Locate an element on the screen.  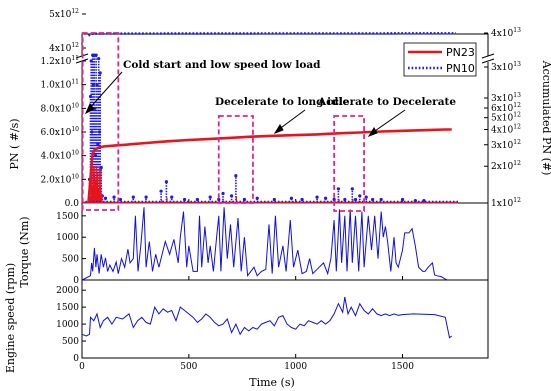
right-tick-label: 3x10¹² is located at coordinates (506, 145).